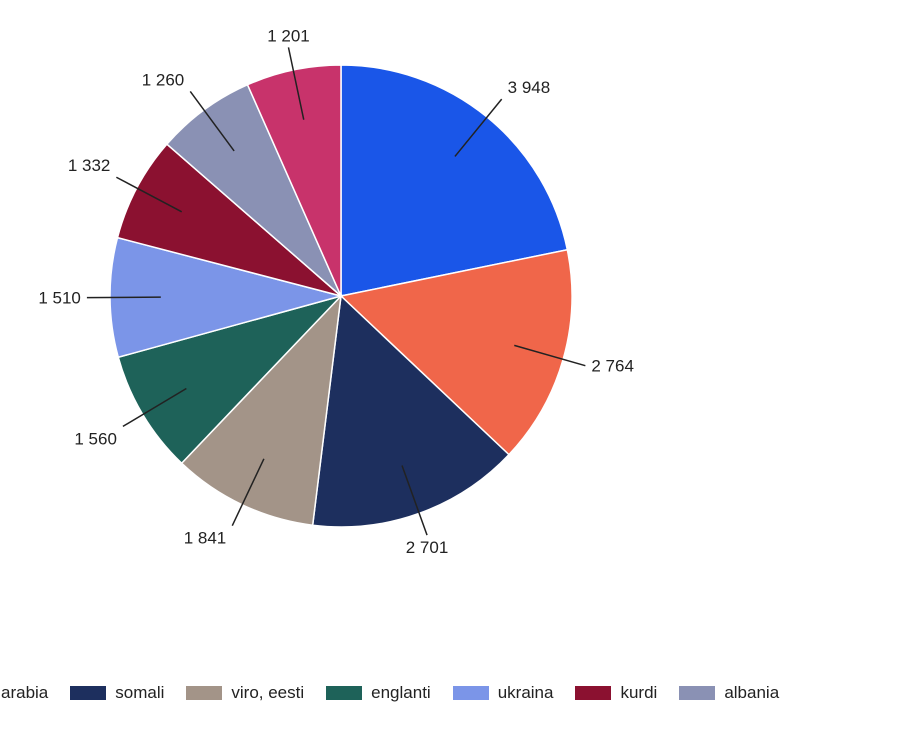 The height and width of the screenshot is (734, 897). Describe the element at coordinates (752, 692) in the screenshot. I see `legend-label: albania` at that location.